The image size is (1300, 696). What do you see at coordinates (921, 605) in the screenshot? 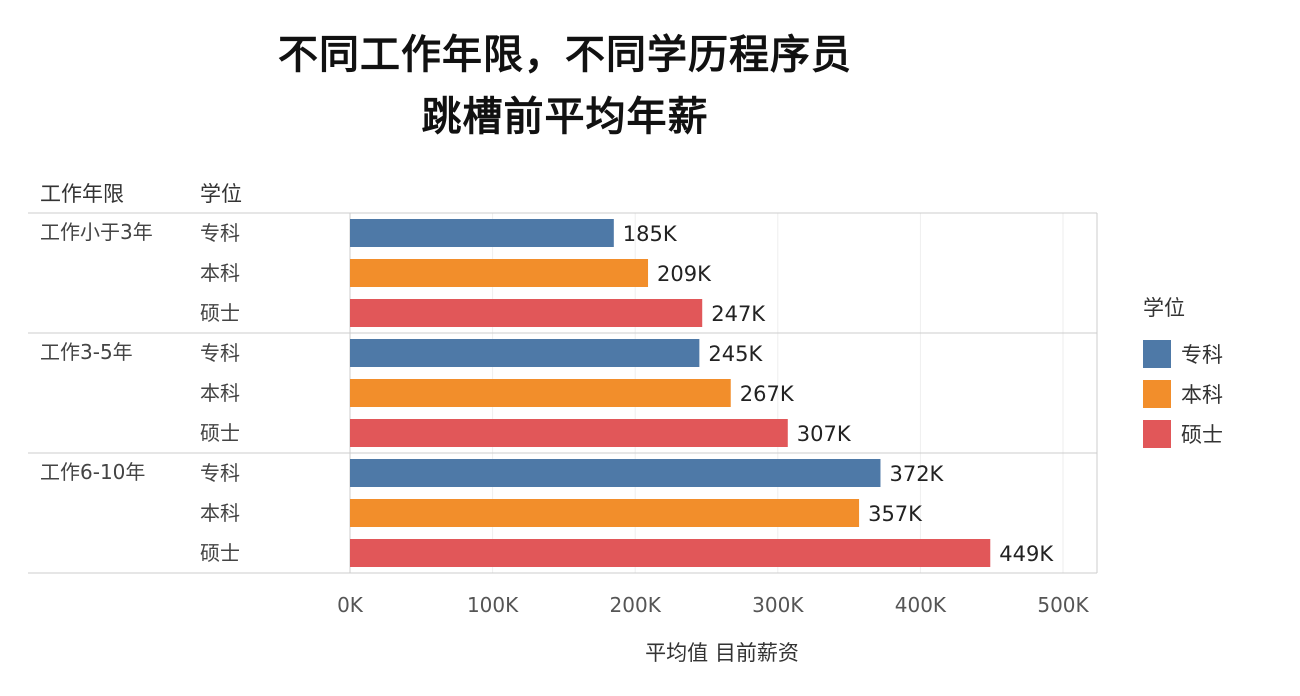
I see `x-tick-label: 400K` at bounding box center [921, 605].